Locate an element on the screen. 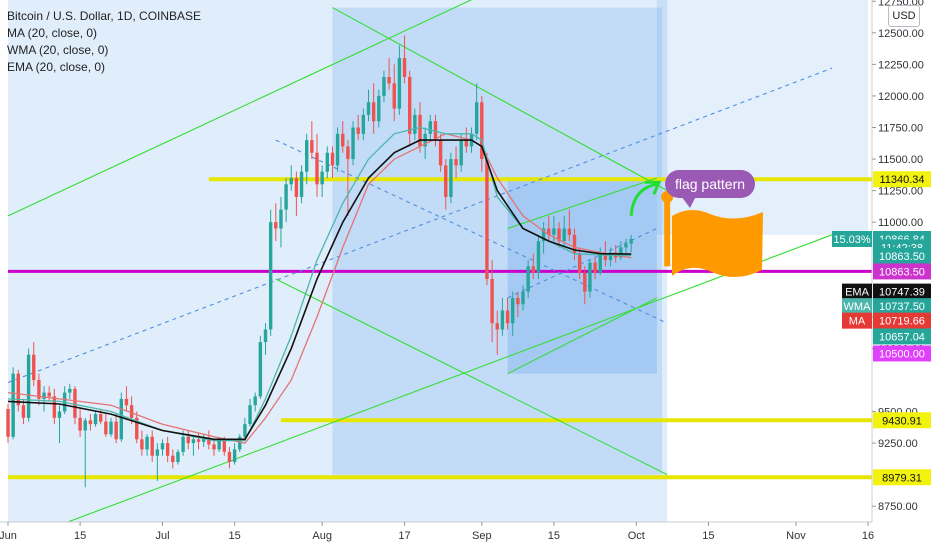  y-tick-label: 12500.00 is located at coordinates (901, 34).